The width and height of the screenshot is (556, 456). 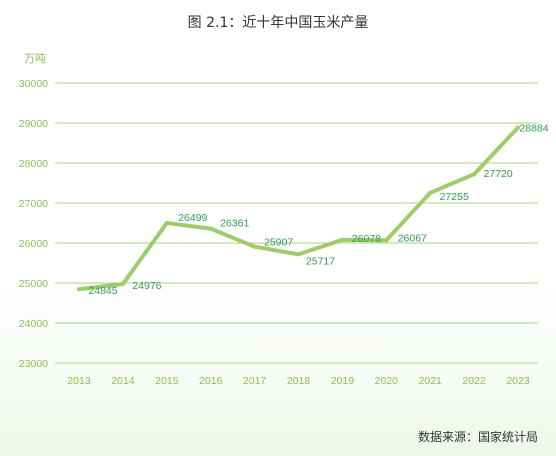 What do you see at coordinates (33, 364) in the screenshot?
I see `y-tick-label: 23000` at bounding box center [33, 364].